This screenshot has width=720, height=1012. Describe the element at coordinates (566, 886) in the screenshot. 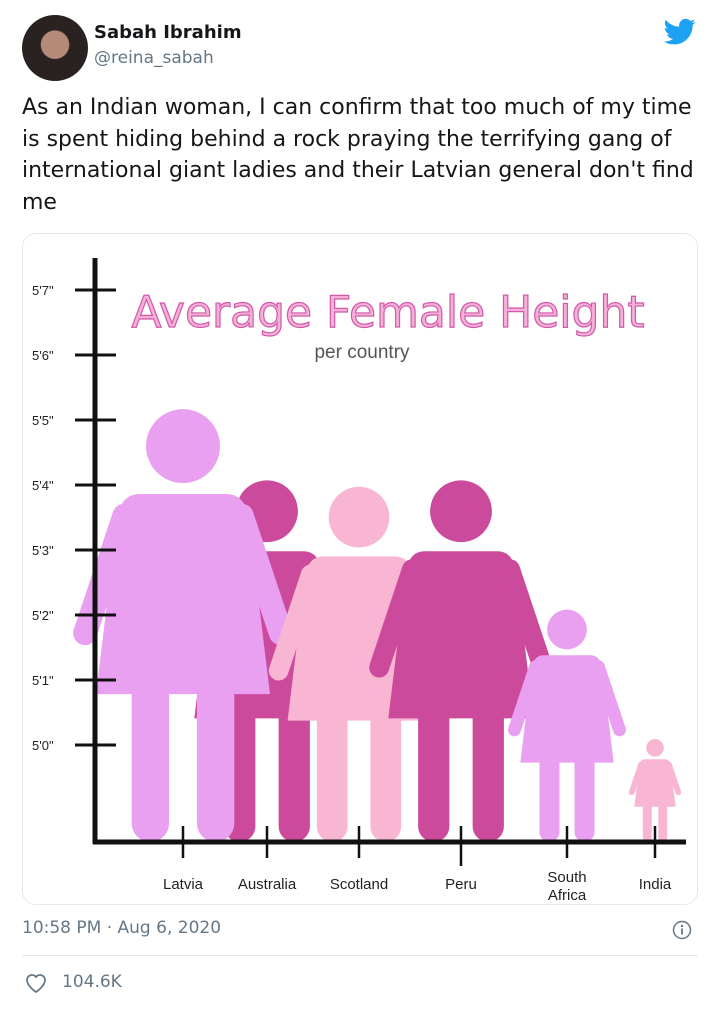

I see `x-tick-label: South Africa` at that location.